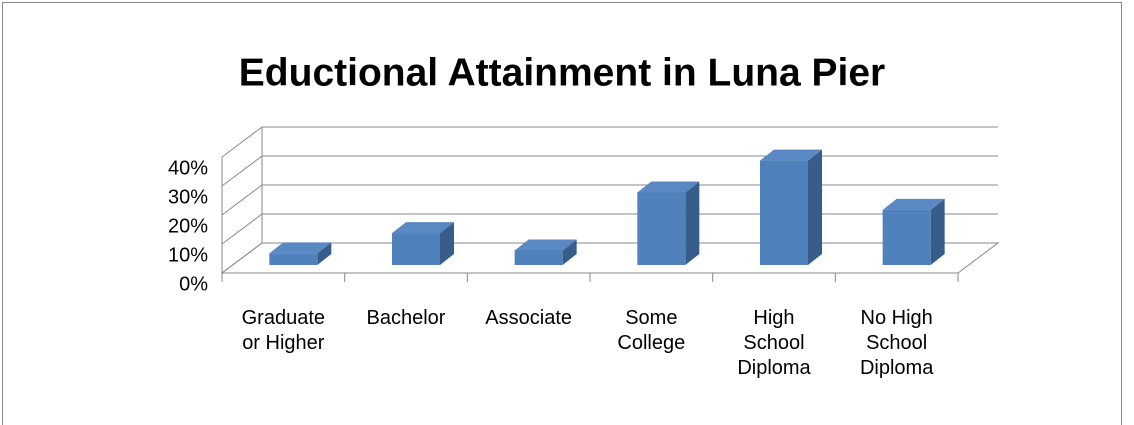  What do you see at coordinates (188, 255) in the screenshot?
I see `y-tick-label: 10%` at bounding box center [188, 255].